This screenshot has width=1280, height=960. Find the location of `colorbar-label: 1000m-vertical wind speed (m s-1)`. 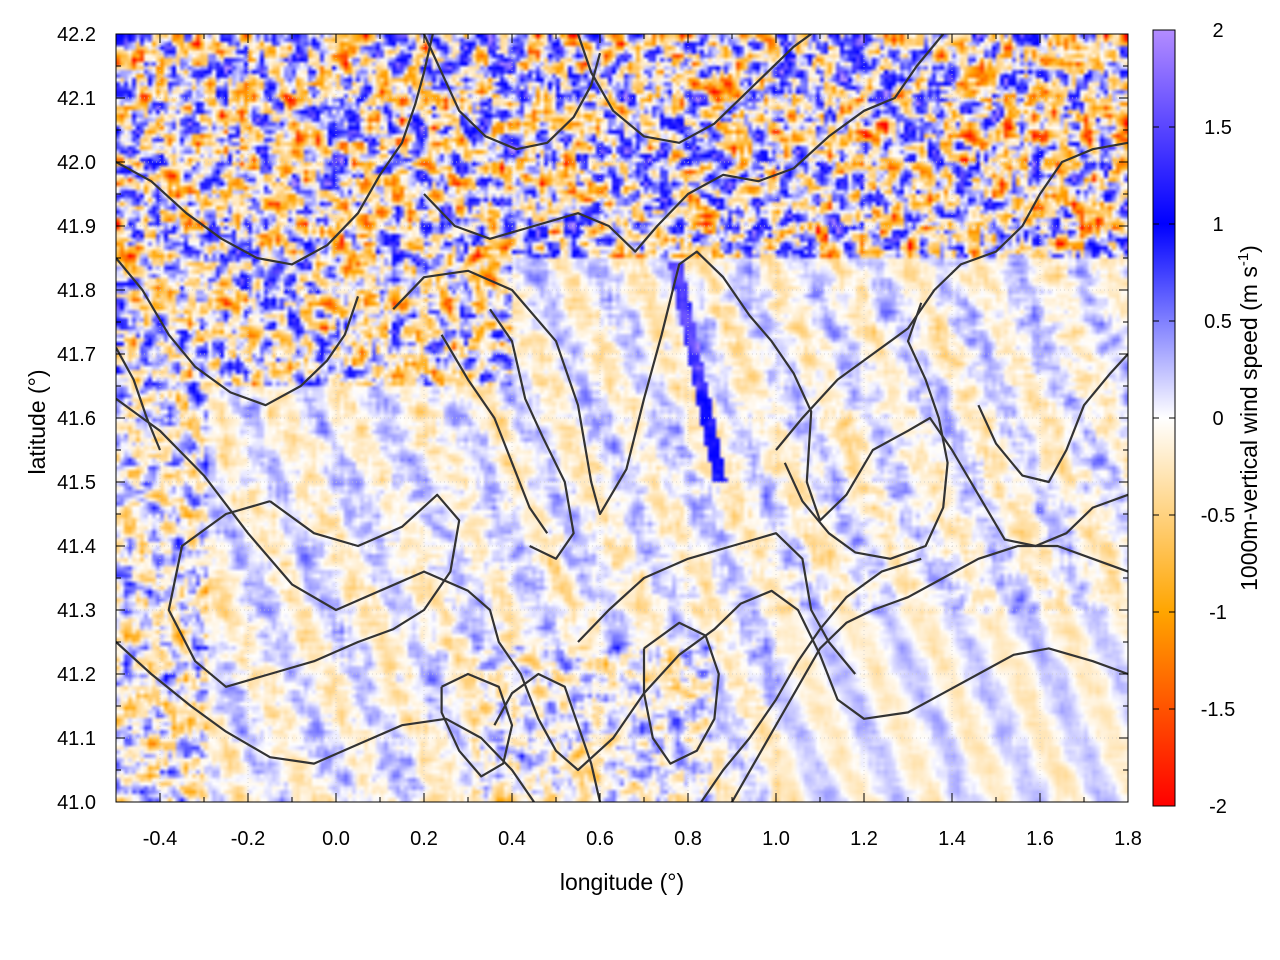

colorbar-label: 1000m-vertical wind speed (m s-1) is located at coordinates (1248, 418).